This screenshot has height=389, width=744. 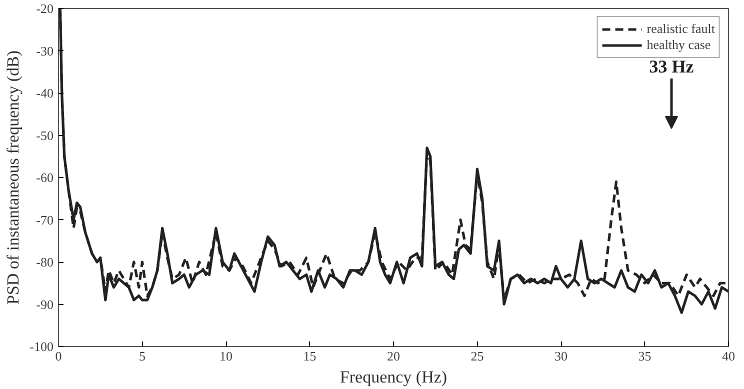 What do you see at coordinates (142, 356) in the screenshot?
I see `x-tick-label: 5` at bounding box center [142, 356].